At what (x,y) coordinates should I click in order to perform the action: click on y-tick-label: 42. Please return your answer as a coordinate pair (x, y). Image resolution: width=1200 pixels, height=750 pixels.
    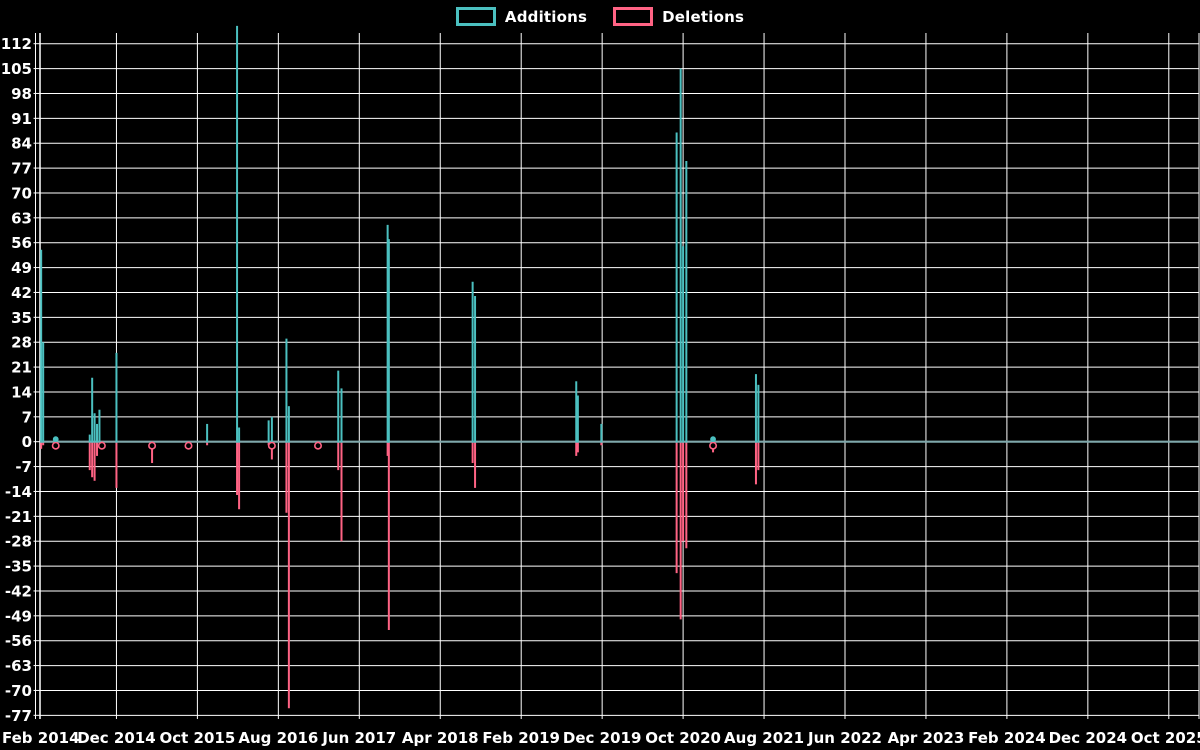
    Looking at the image, I should click on (21, 293).